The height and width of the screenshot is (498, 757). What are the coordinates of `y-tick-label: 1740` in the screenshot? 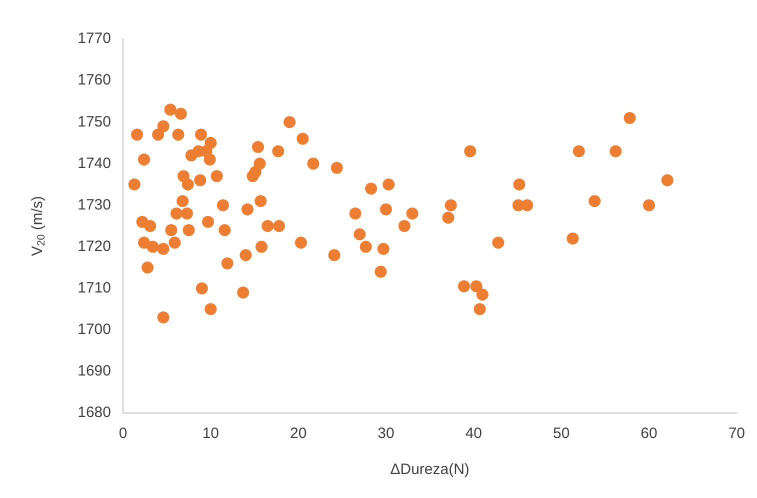 It's located at (94, 163).